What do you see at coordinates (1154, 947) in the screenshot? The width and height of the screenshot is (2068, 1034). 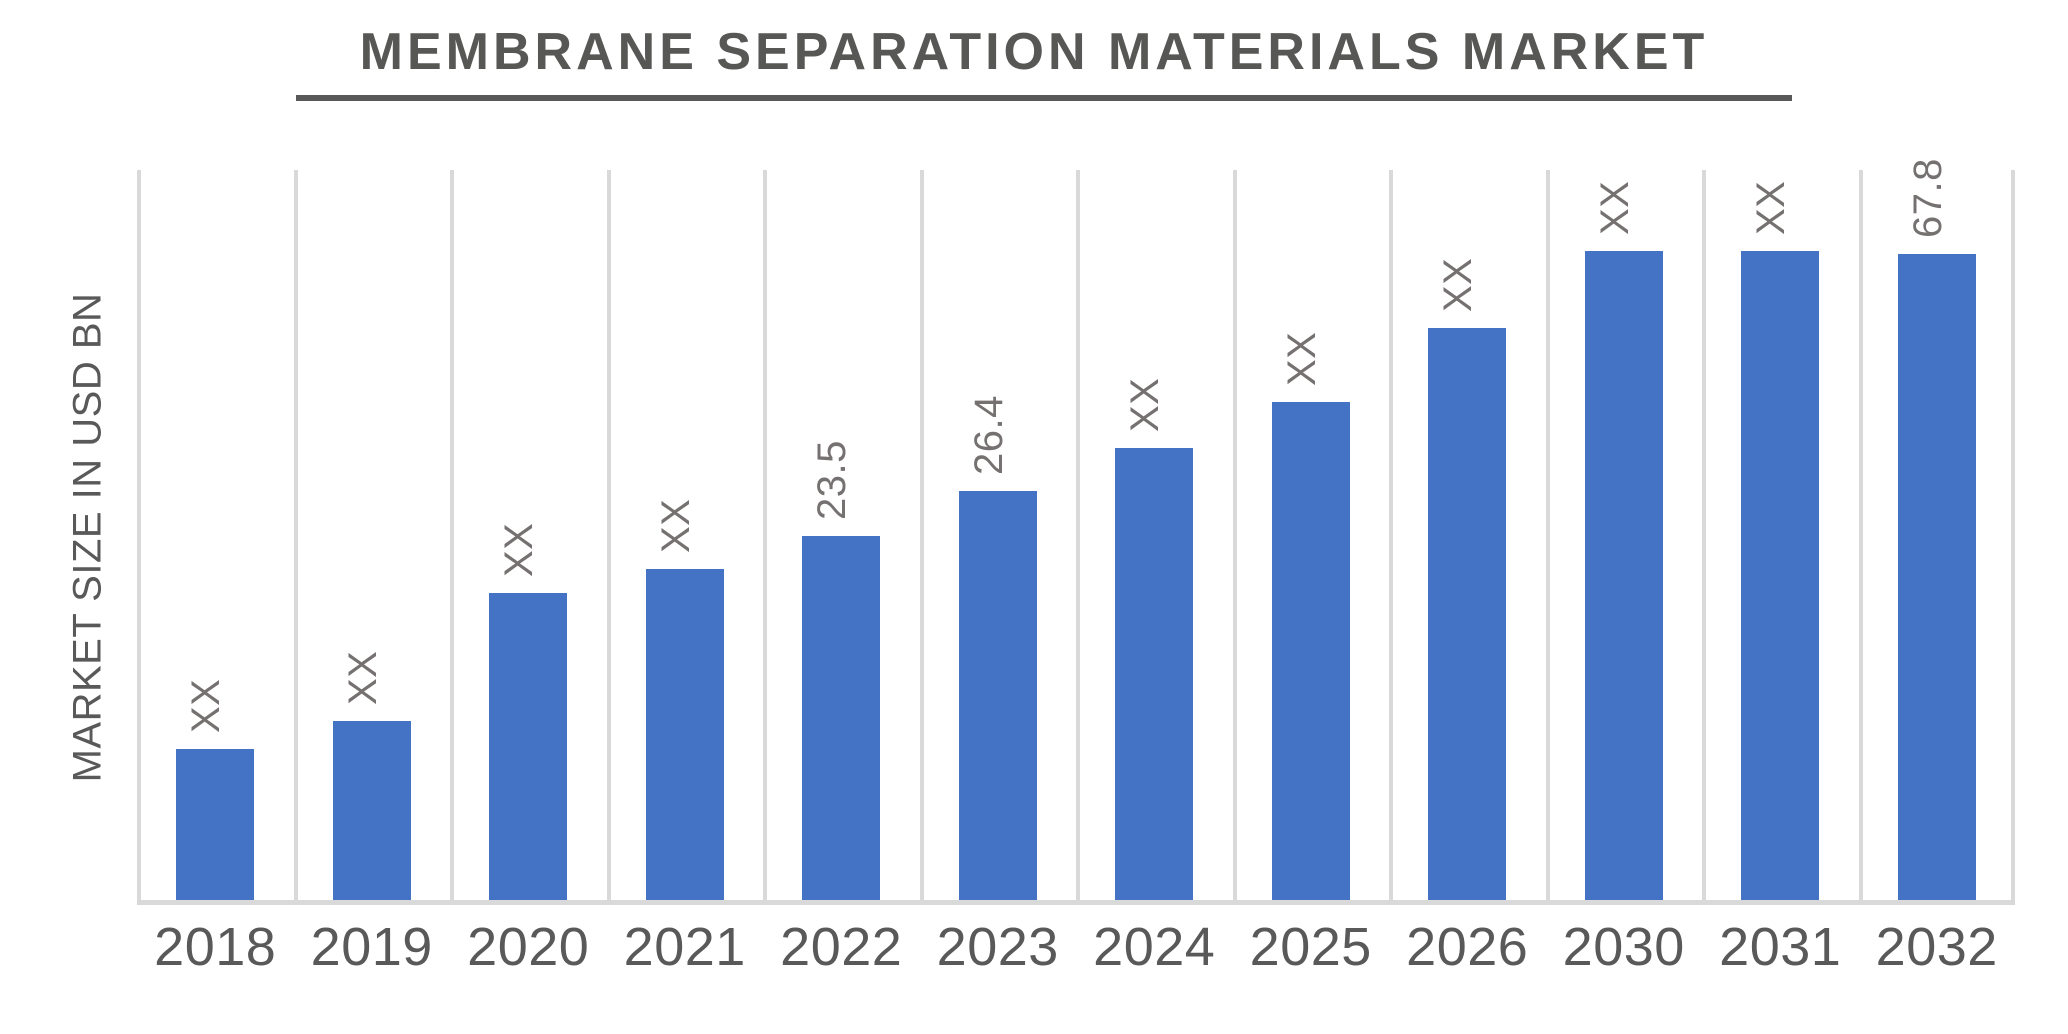 I see `x-tick-label: 2024` at bounding box center [1154, 947].